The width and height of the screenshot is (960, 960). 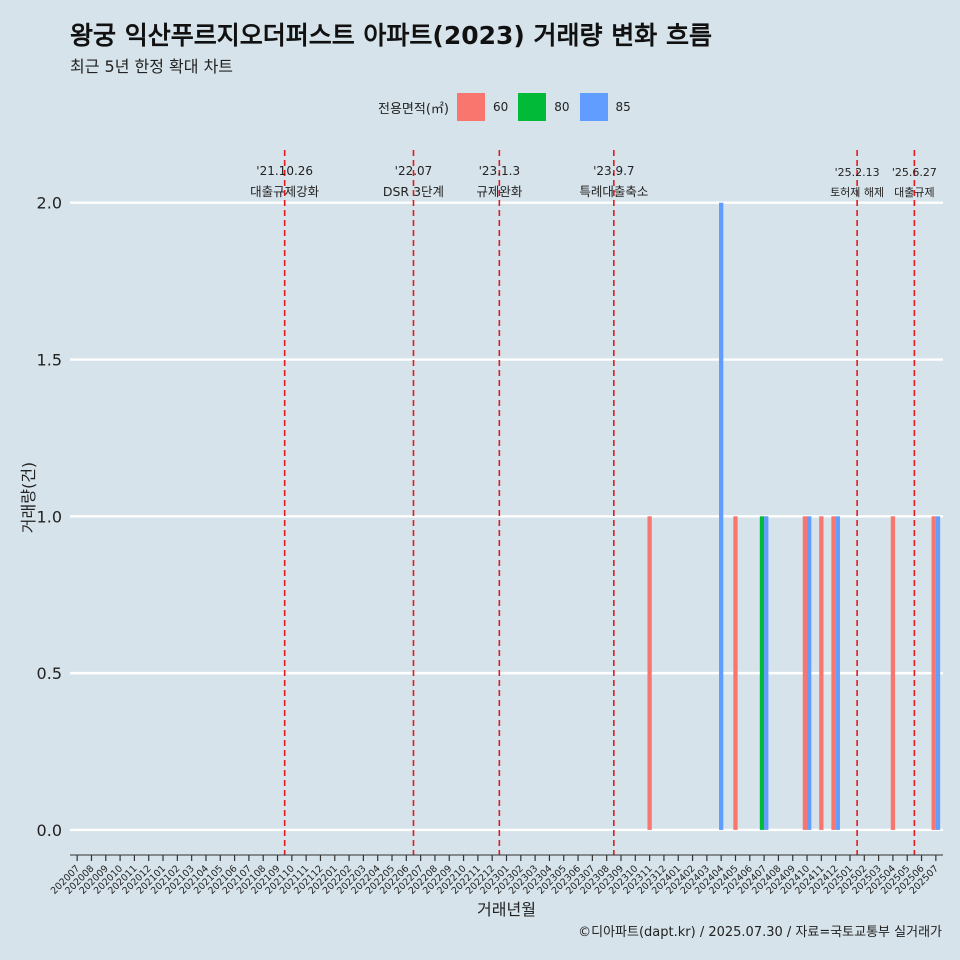 I want to click on legend-title: 전용면적(㎡), so click(x=413, y=109).